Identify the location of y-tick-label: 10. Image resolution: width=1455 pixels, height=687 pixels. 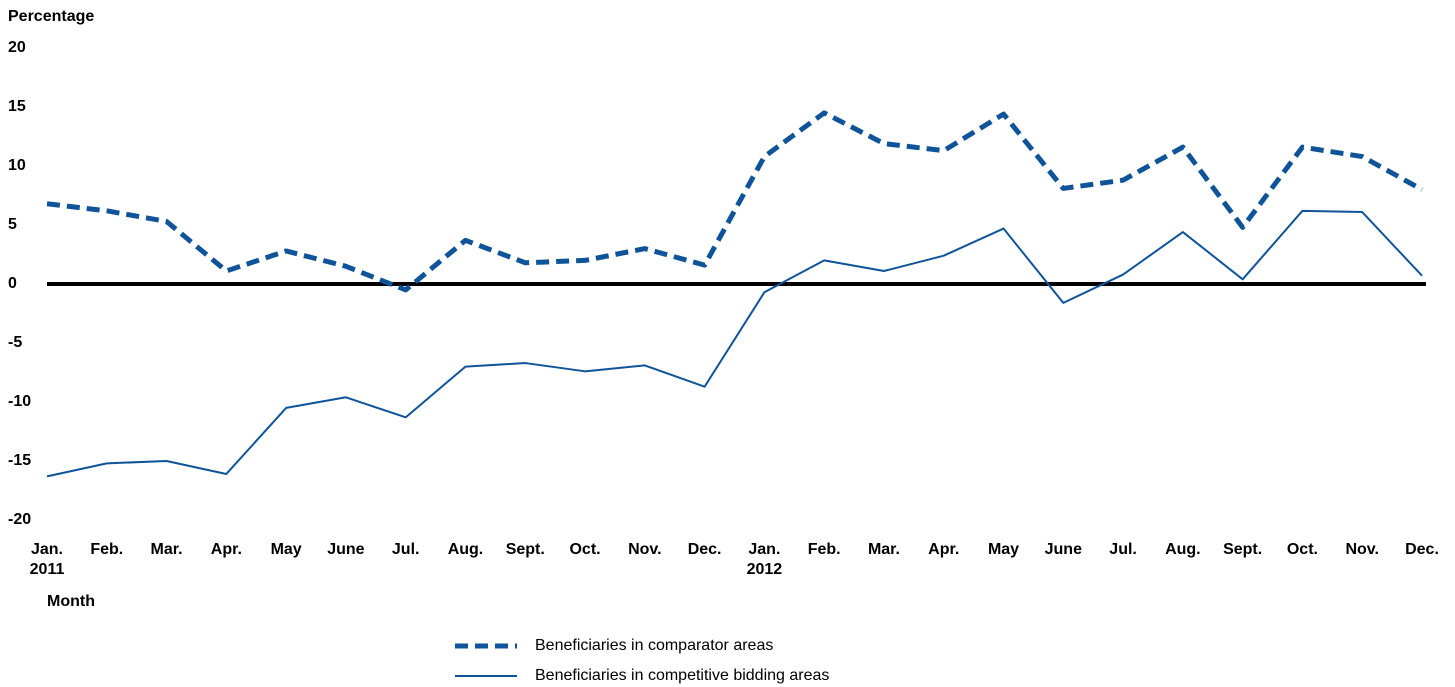
(17, 165).